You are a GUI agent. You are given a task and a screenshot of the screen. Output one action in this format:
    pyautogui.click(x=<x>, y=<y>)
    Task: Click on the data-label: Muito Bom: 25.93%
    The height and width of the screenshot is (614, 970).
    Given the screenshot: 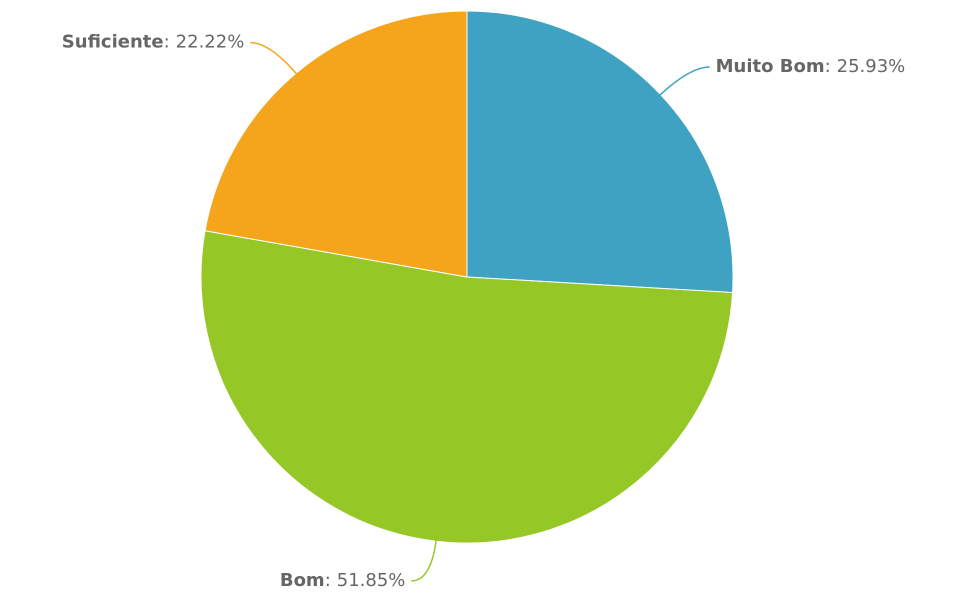 What is the action you would take?
    pyautogui.click(x=811, y=66)
    